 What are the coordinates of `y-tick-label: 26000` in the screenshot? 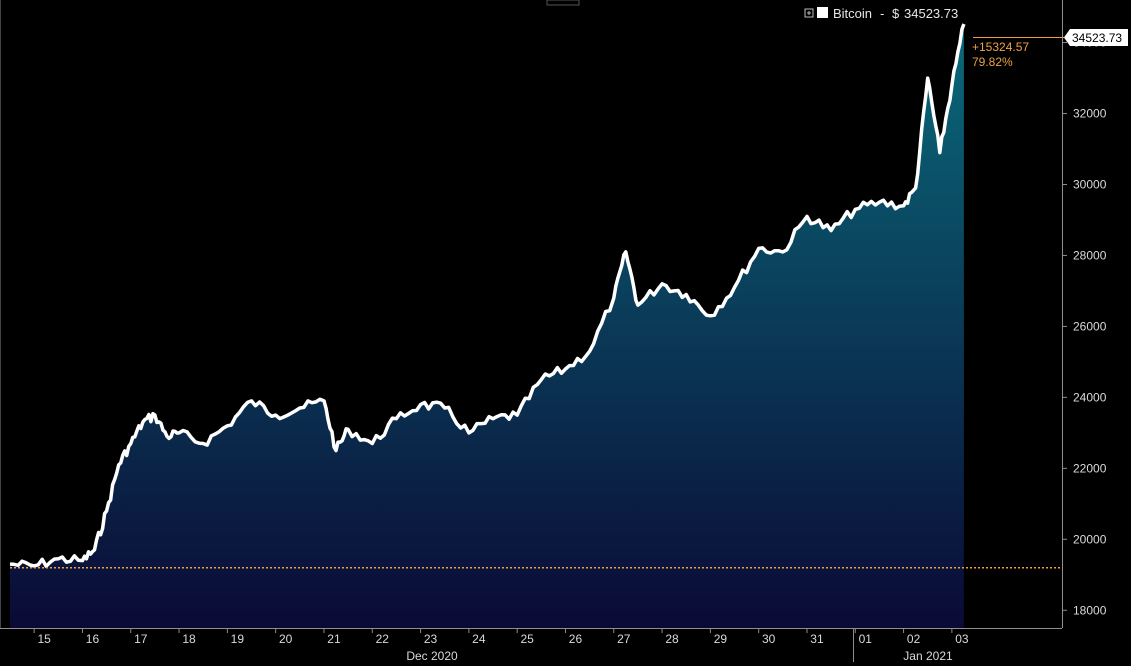 It's located at (1090, 326).